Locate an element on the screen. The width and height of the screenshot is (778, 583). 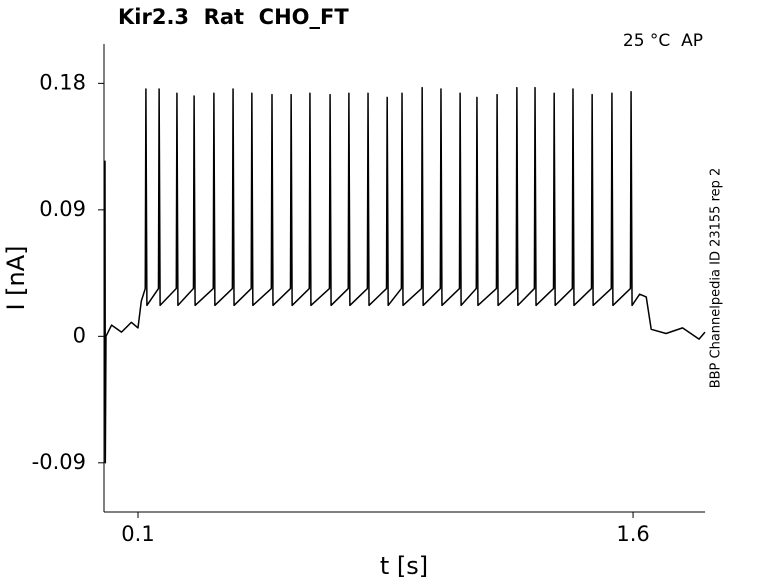
side-note: BBP Channelpedia ID 23155 rep 2 is located at coordinates (716, 278).